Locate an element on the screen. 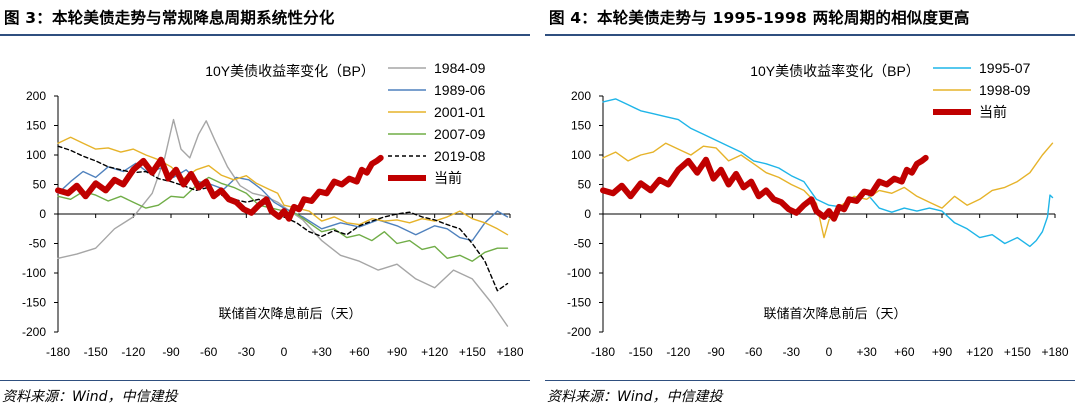 This screenshot has width=1080, height=414. legend-label: 1998-09 is located at coordinates (1005, 90).